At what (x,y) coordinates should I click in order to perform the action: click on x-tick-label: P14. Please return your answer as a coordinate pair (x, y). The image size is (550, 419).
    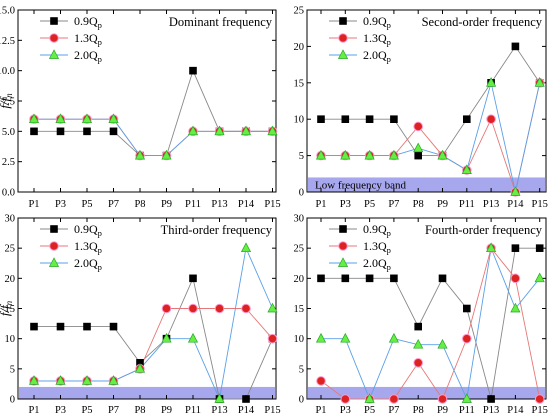
    Looking at the image, I should click on (246, 204).